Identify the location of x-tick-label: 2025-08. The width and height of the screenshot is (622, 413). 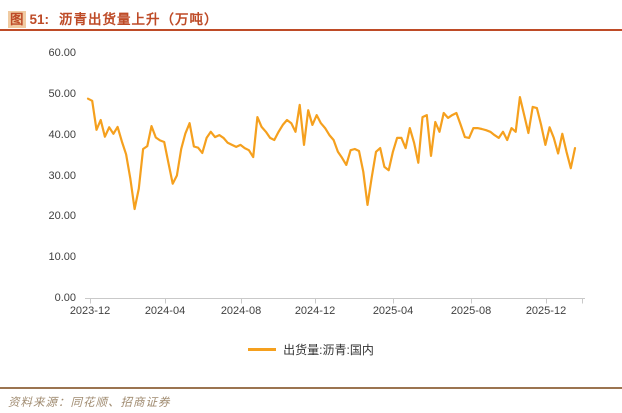
(471, 311).